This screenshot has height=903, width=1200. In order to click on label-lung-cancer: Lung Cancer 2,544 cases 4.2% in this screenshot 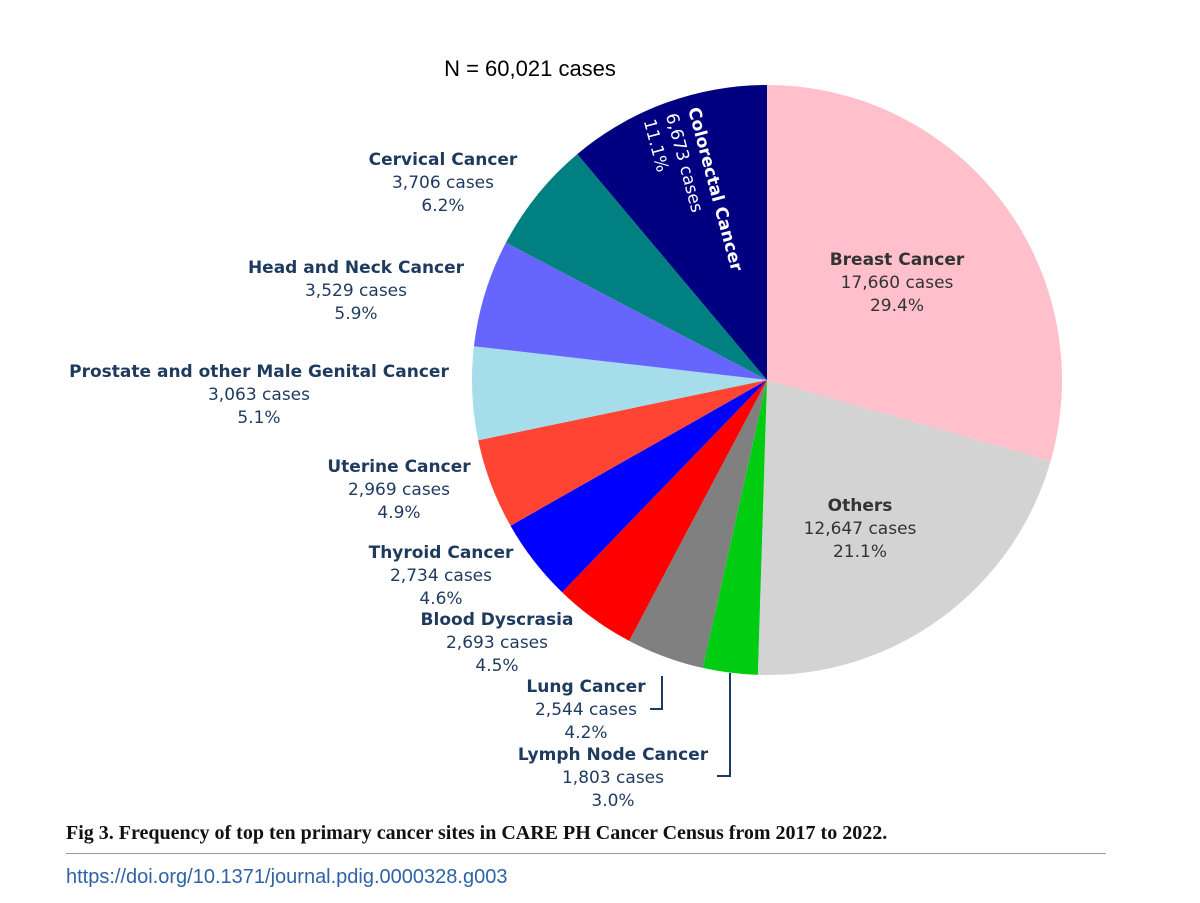, I will do `click(586, 710)`.